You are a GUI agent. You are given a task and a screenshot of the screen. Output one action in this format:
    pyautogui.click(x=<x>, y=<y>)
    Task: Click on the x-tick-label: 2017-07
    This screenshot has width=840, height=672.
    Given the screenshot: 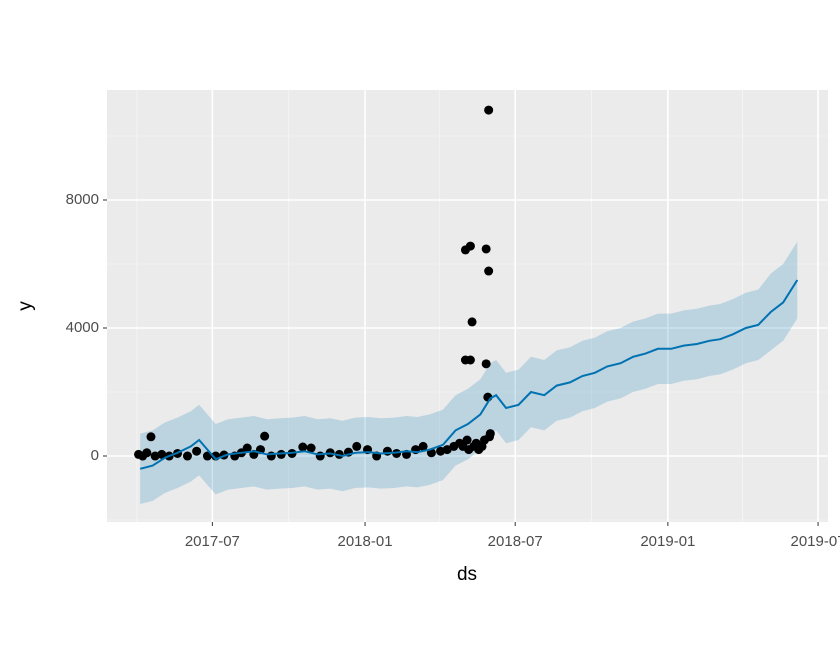 What is the action you would take?
    pyautogui.click(x=212, y=541)
    